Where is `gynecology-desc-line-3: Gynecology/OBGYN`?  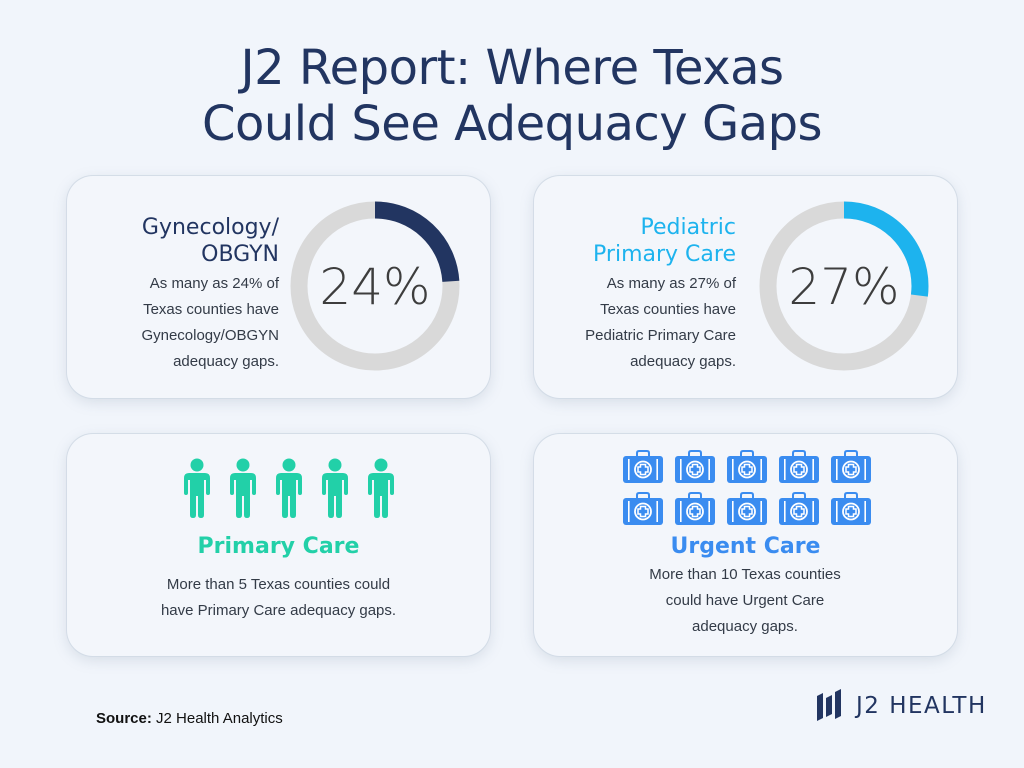 gynecology-desc-line-3: Gynecology/OBGYN is located at coordinates (210, 335).